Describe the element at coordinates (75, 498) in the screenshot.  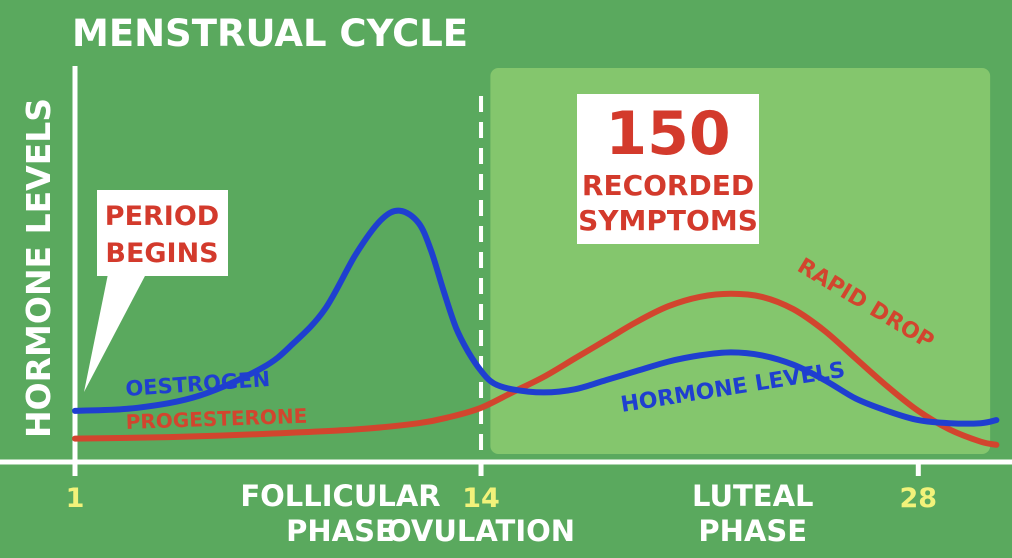
I see `x-tick-label-1: 1` at that location.